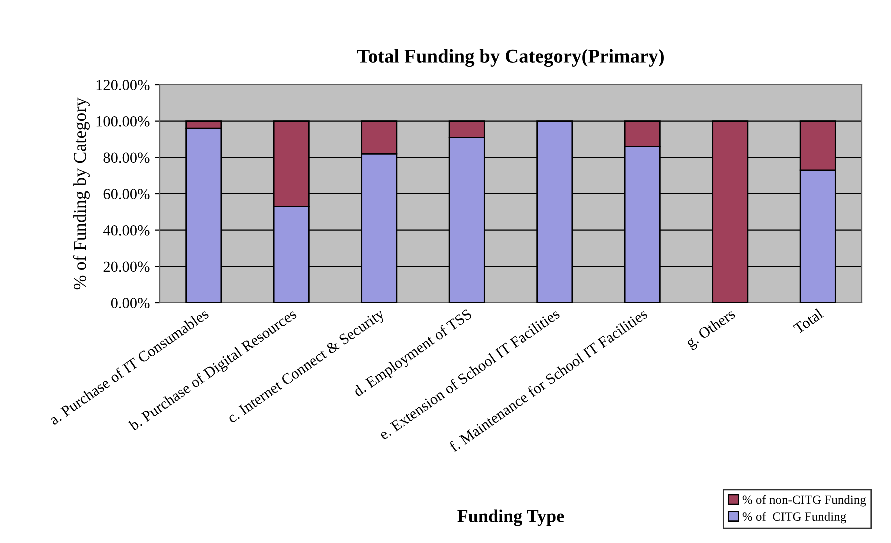  I want to click on y-tick-label: 100.00%, so click(123, 121).